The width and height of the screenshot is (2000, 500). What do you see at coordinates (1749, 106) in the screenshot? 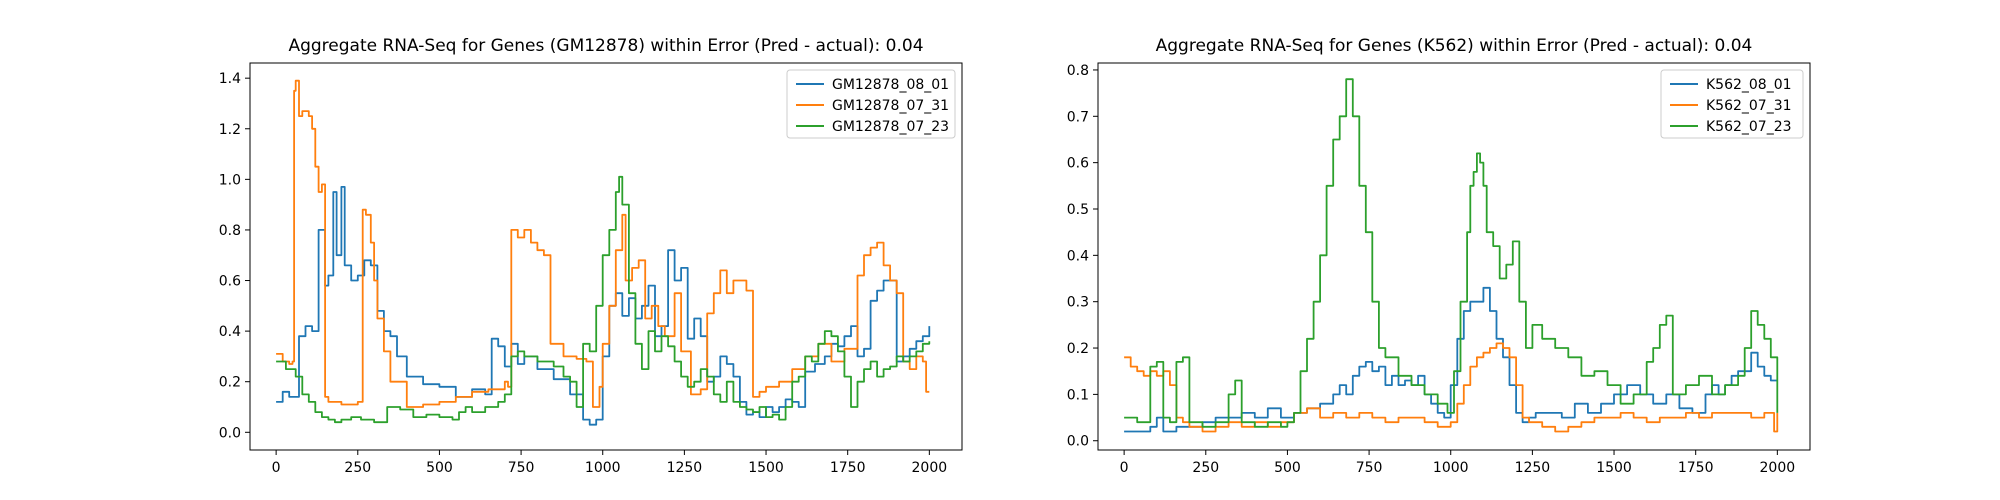
I see `legend-label: K562_07_31` at bounding box center [1749, 106].